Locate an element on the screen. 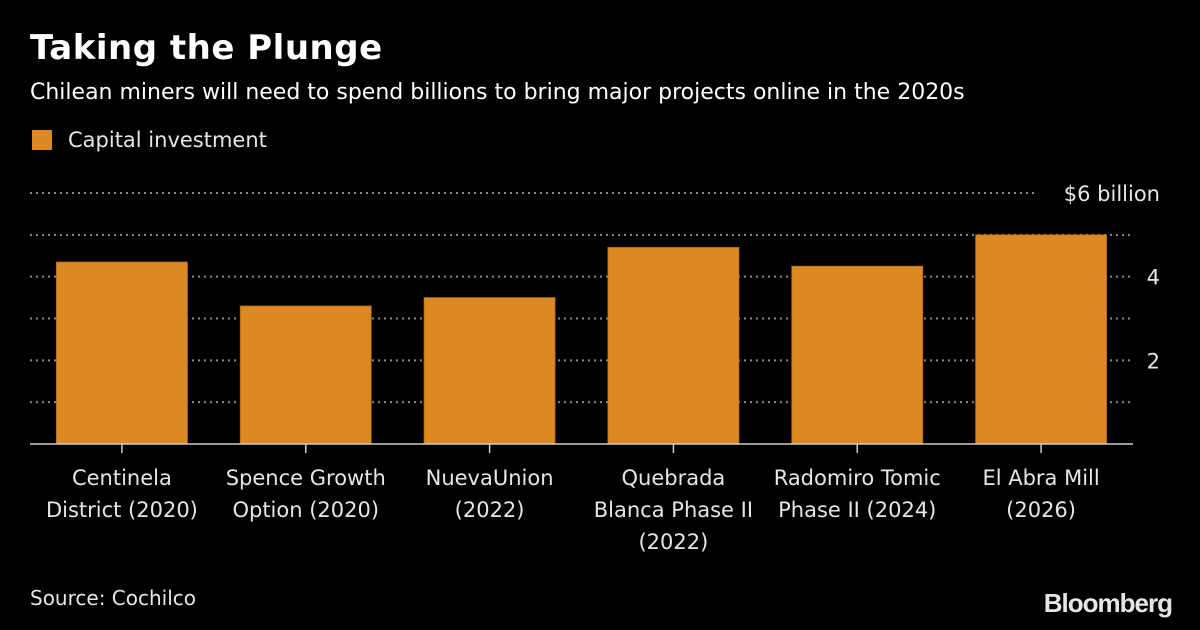  y-tick-label: $6 billion is located at coordinates (1112, 194).